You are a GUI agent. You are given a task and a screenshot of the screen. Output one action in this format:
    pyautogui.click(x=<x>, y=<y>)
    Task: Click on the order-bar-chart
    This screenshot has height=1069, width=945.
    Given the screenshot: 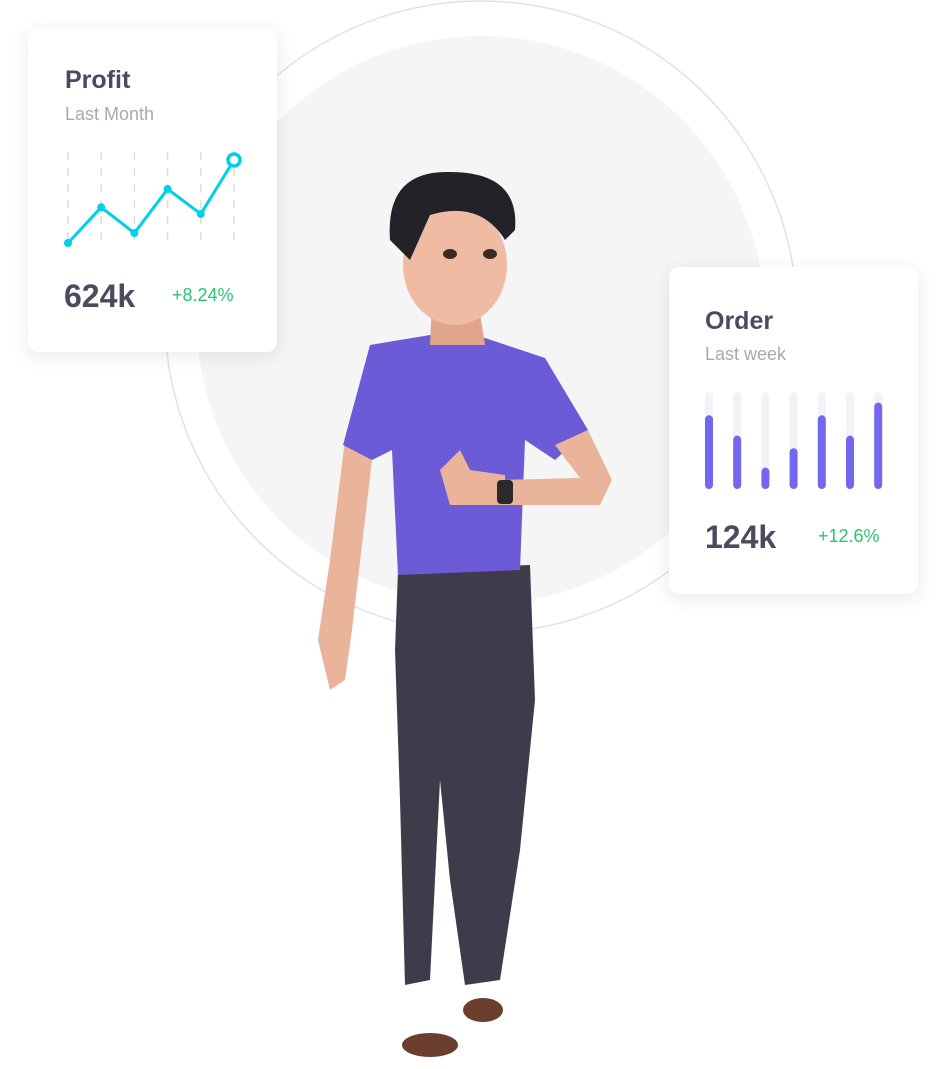 What is the action you would take?
    pyautogui.click(x=794, y=440)
    